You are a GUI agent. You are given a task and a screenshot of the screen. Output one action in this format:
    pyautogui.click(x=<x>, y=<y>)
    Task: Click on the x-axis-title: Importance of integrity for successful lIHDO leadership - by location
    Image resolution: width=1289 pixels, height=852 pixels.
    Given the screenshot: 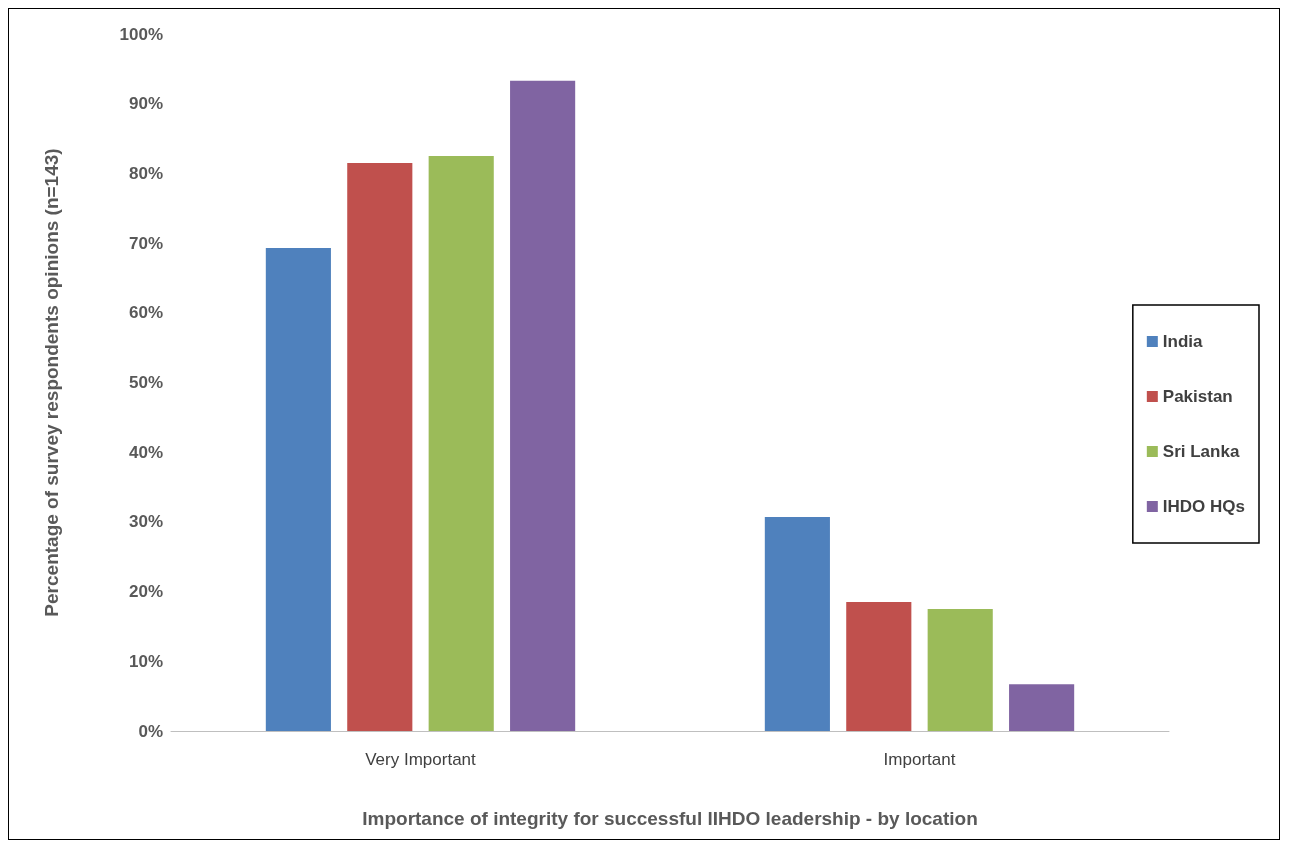 What is the action you would take?
    pyautogui.click(x=670, y=818)
    